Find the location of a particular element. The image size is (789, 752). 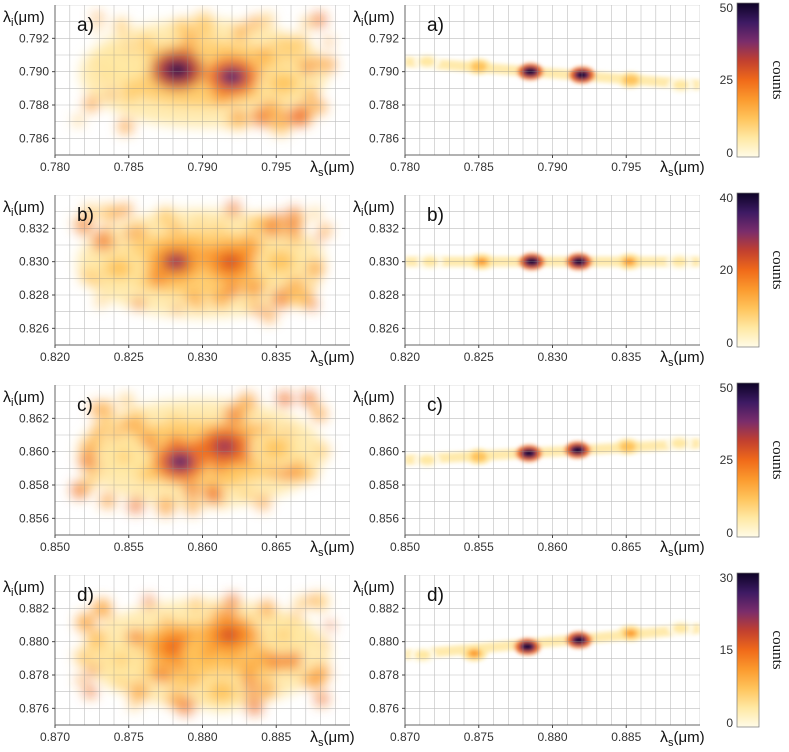

x-tick-label: 0.885 is located at coordinates (276, 737).